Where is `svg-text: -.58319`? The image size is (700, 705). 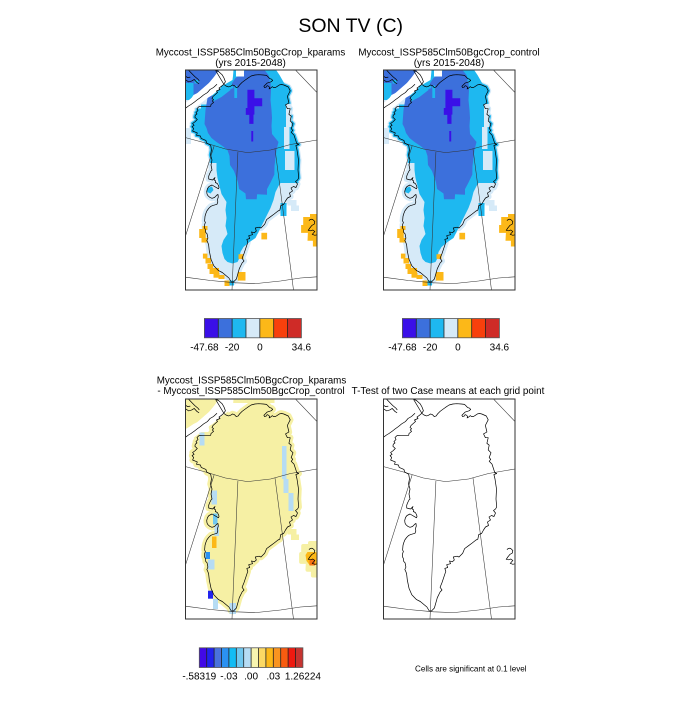
svg-text: -.58319 is located at coordinates (199, 676).